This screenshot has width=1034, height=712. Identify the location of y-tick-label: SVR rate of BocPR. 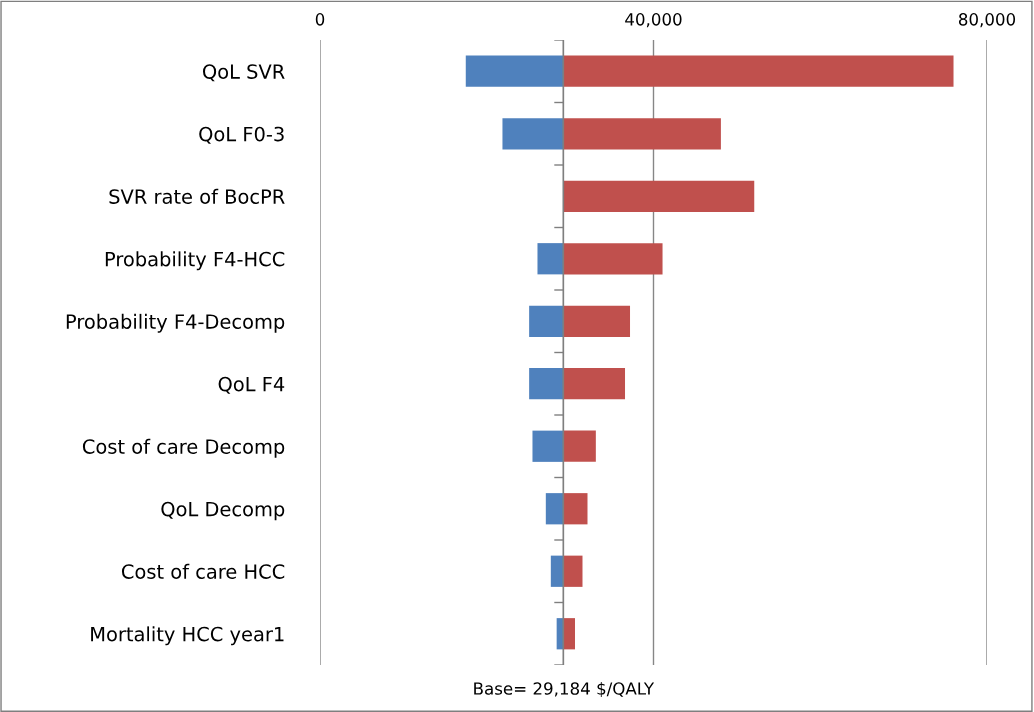
(197, 196).